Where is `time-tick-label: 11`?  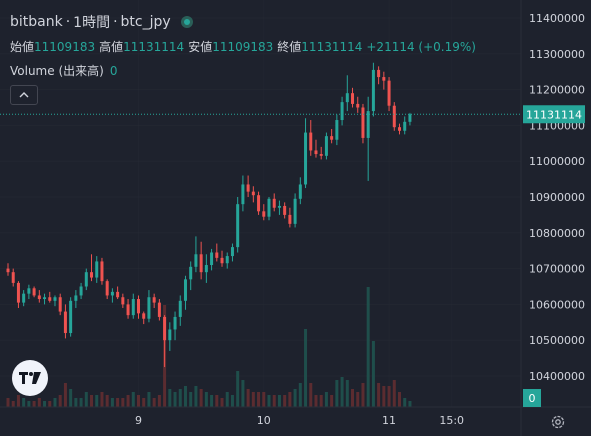 time-tick-label: 11 is located at coordinates (389, 420).